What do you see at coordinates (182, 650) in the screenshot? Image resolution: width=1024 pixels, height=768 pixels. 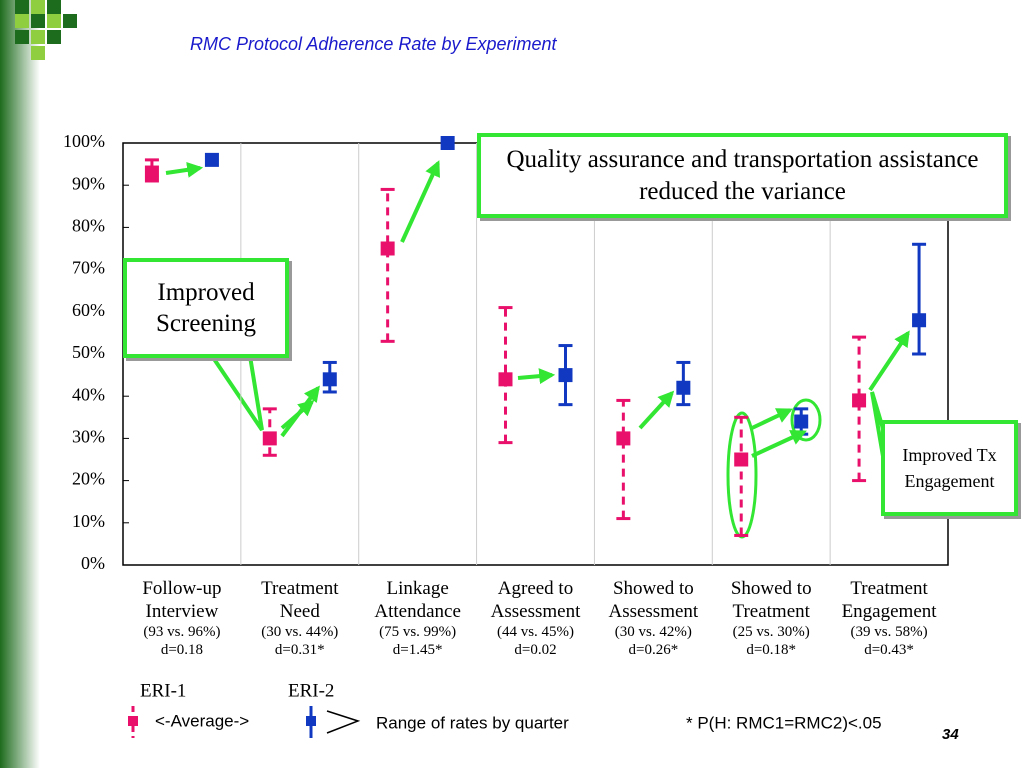 I see `category-note: d=0.18` at bounding box center [182, 650].